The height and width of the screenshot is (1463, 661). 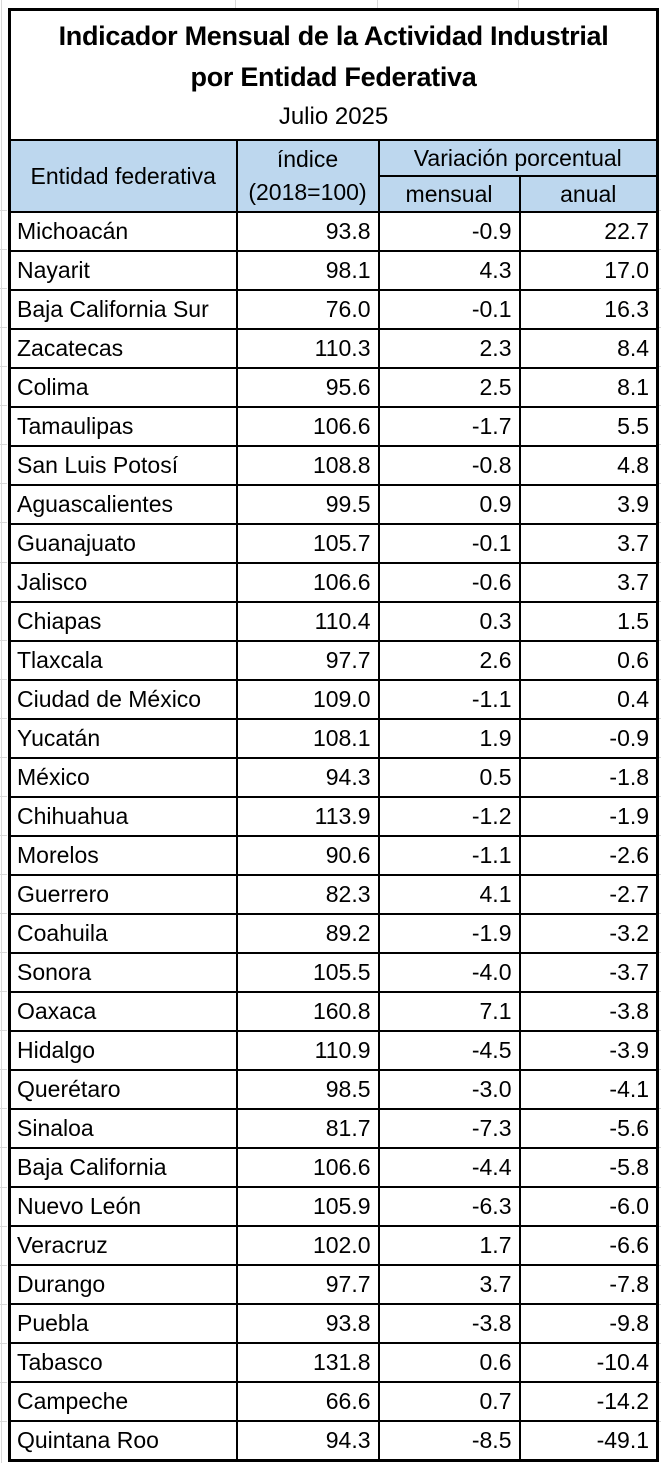 I want to click on cell-entity: Sonora, so click(x=123, y=972).